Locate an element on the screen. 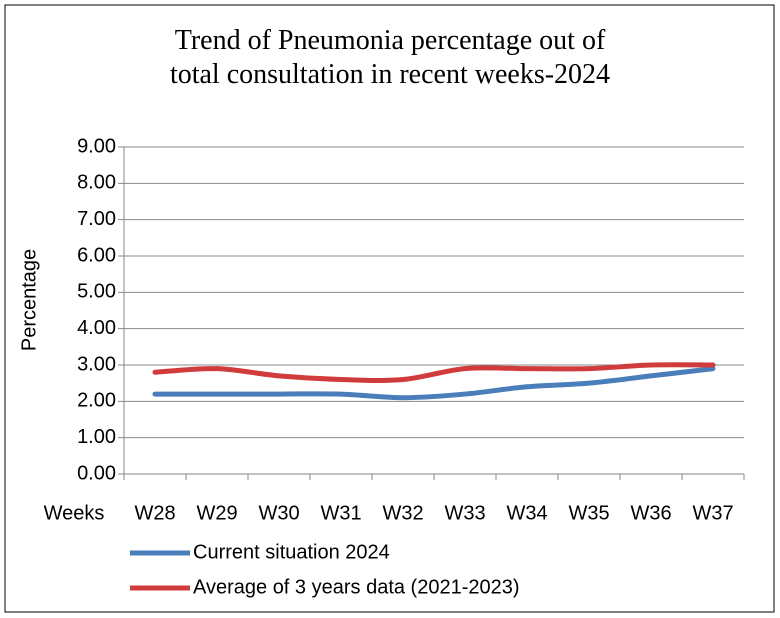  y-tick-label: 3.00 is located at coordinates (96, 364).